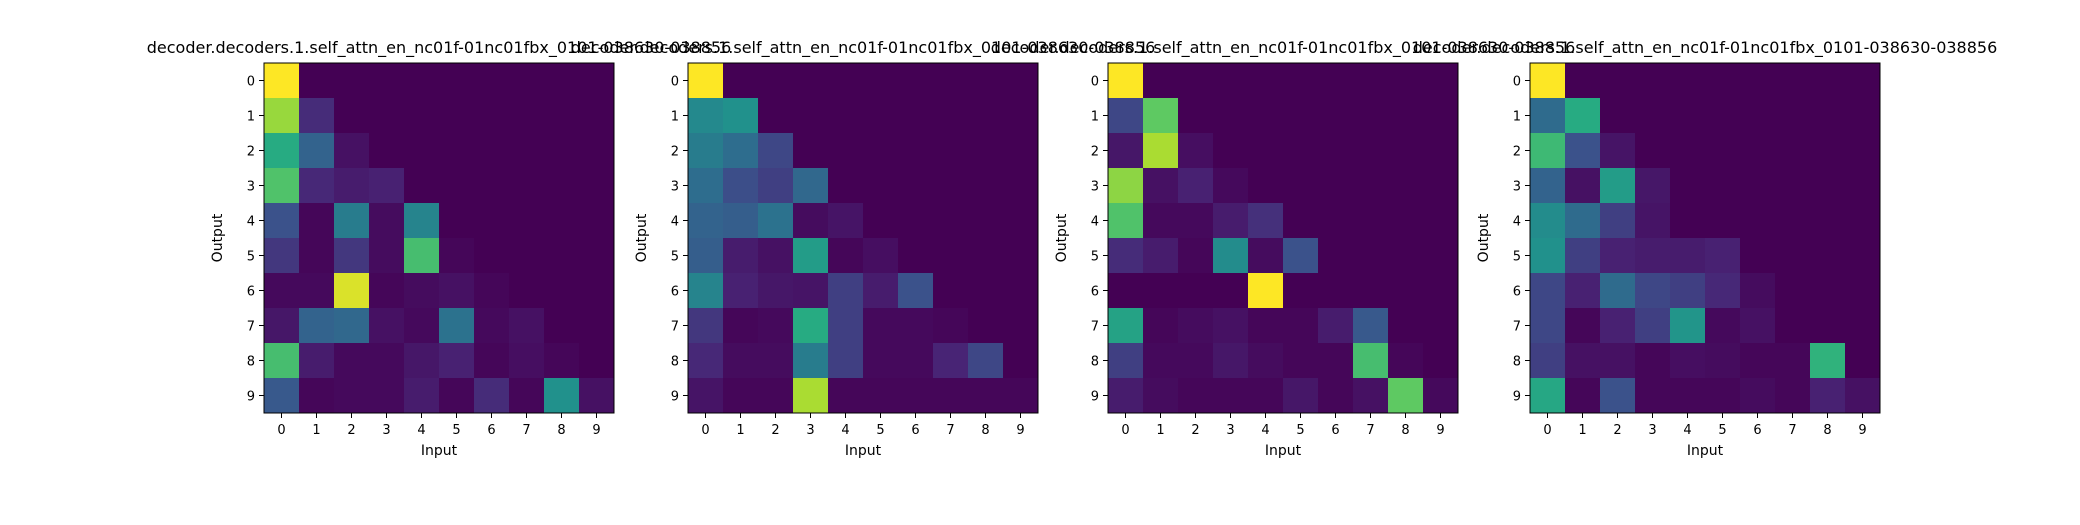 The height and width of the screenshot is (525, 2080). I want to click on x-tick-label: 1, so click(740, 430).